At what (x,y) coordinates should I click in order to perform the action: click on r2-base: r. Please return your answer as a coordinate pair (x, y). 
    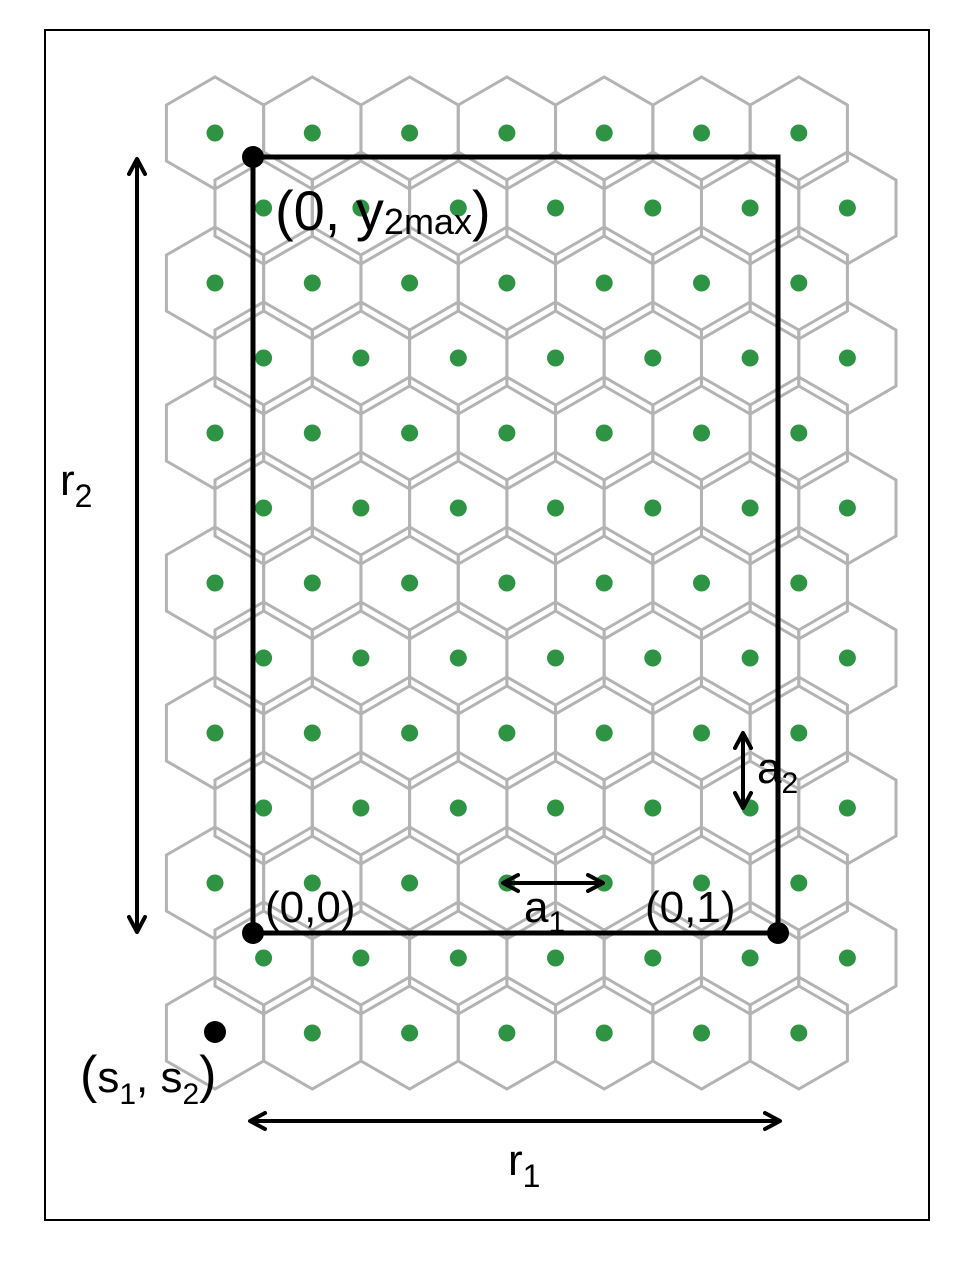
    Looking at the image, I should click on (67, 480).